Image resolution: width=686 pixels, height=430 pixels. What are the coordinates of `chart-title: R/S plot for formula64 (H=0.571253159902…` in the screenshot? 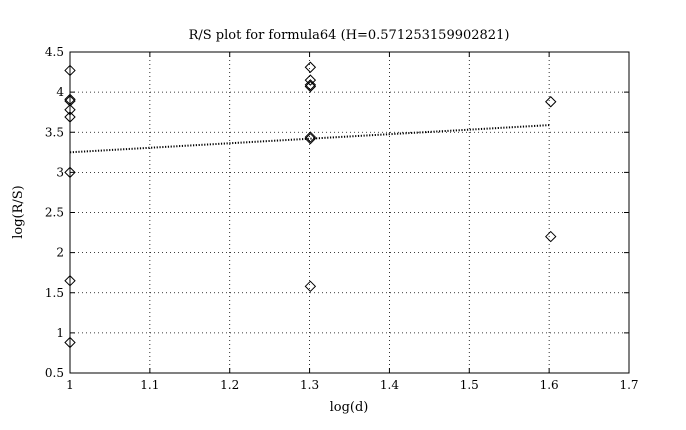 It's located at (349, 35).